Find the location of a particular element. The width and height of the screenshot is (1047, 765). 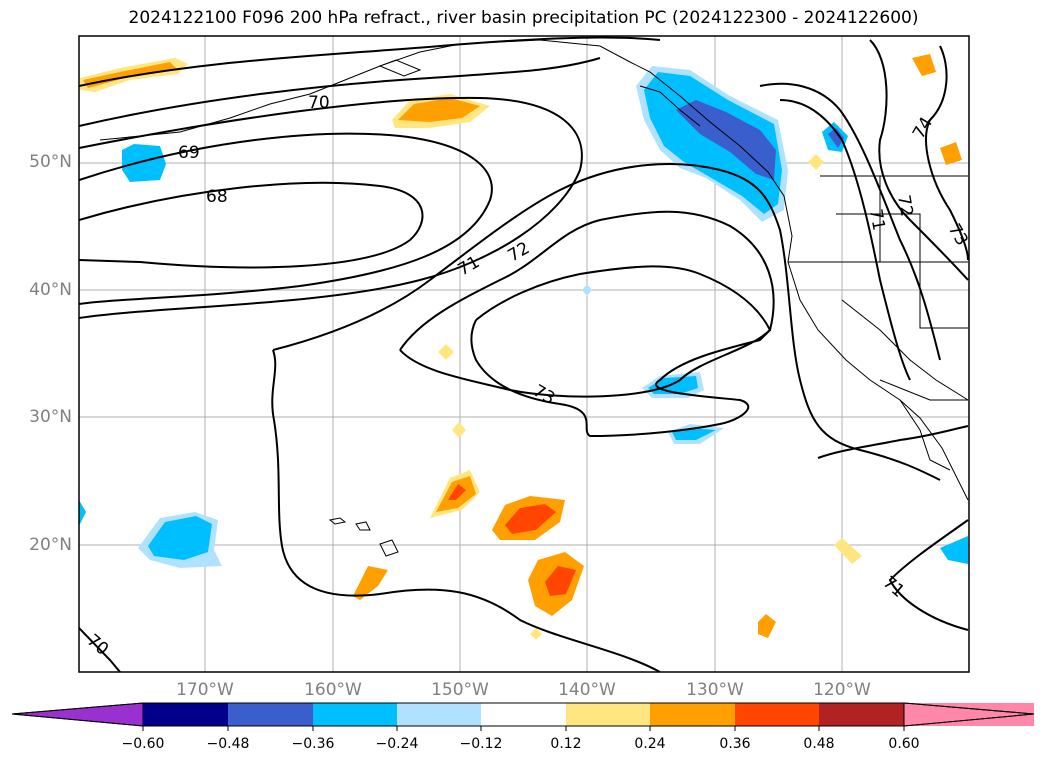

lat-label-40n: 40°N is located at coordinates (50, 290).